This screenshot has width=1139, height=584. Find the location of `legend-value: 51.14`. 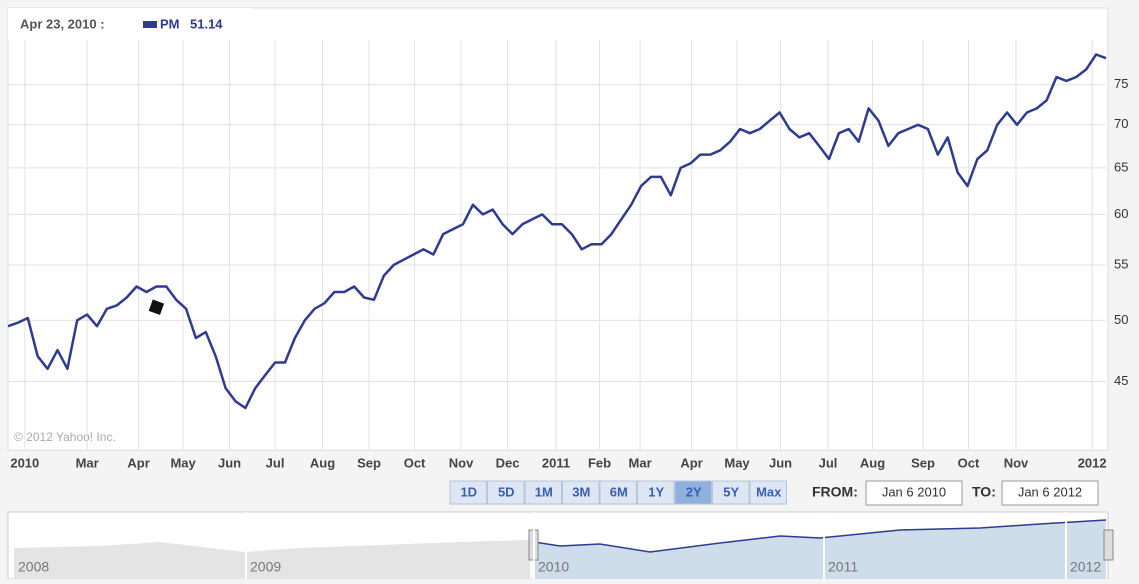

legend-value: 51.14 is located at coordinates (206, 23).